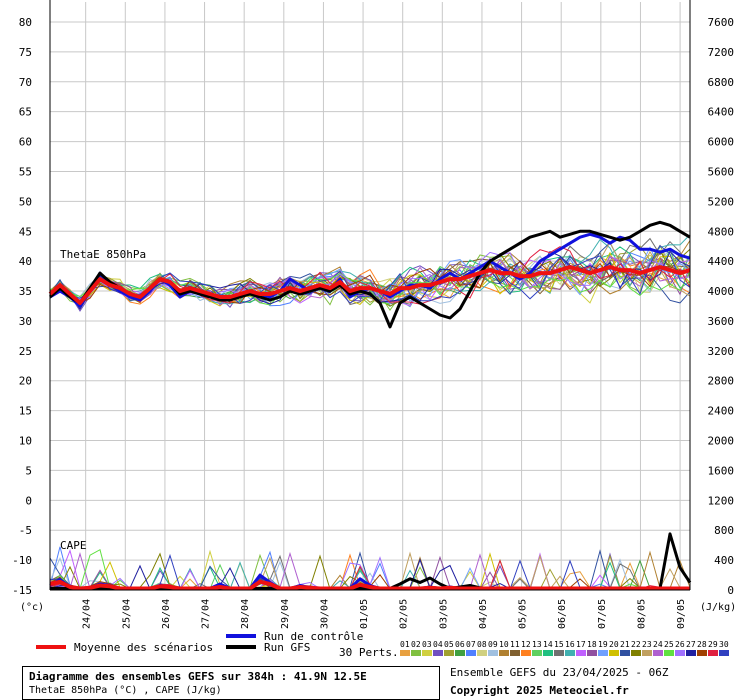 This screenshot has height=700, width=740. I want to click on pert-legend-id: 12, so click(526, 644).